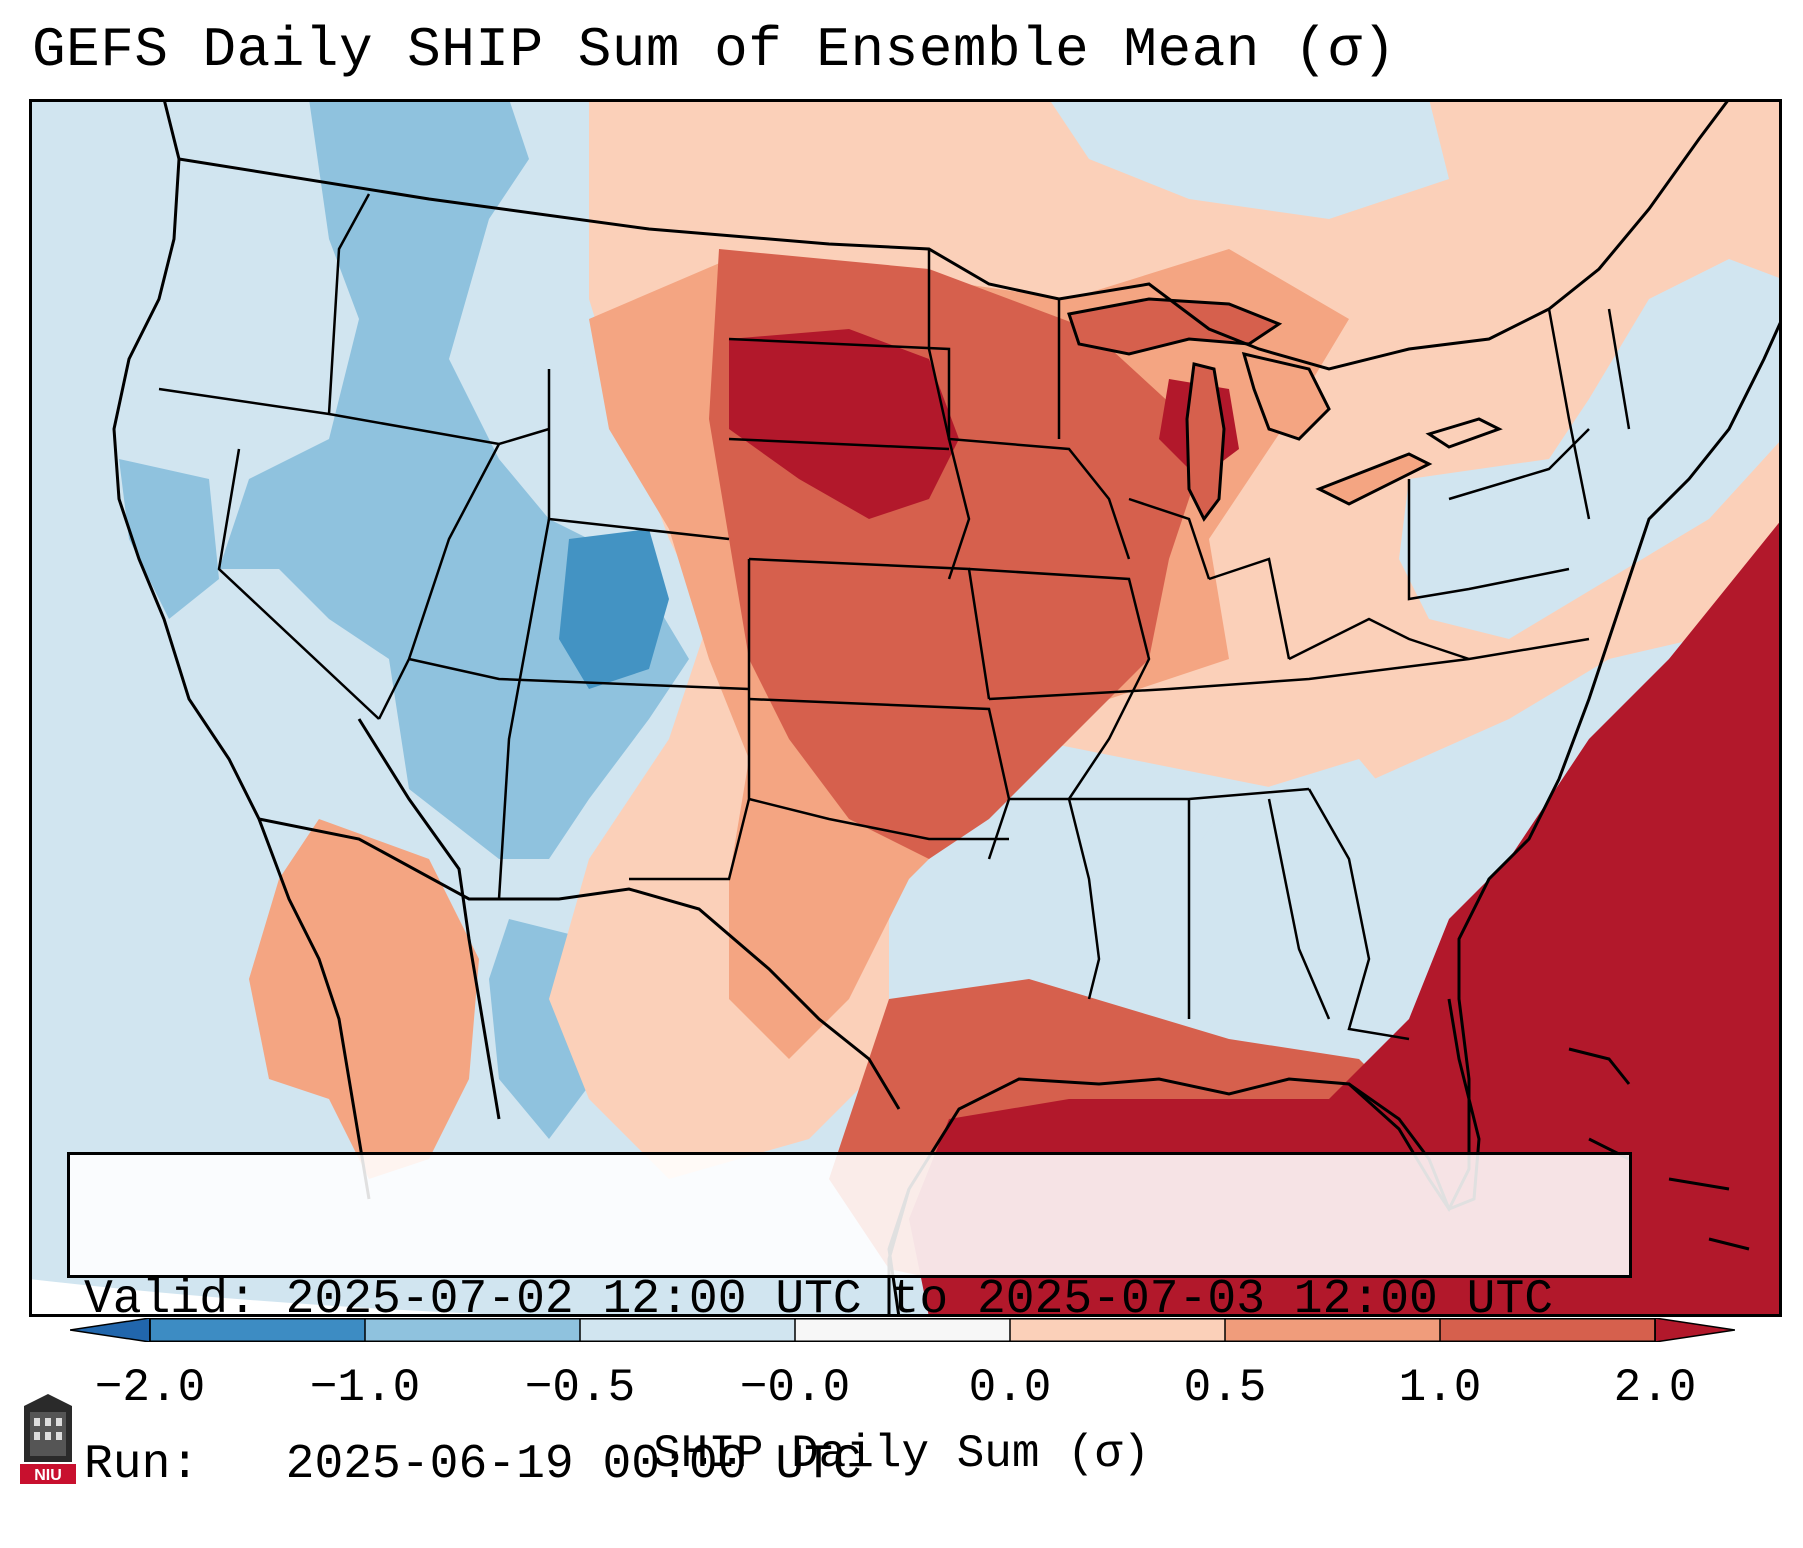 The image size is (1803, 1548). What do you see at coordinates (1659, 1149) in the screenshot?
I see `caribbean-islands` at bounding box center [1659, 1149].